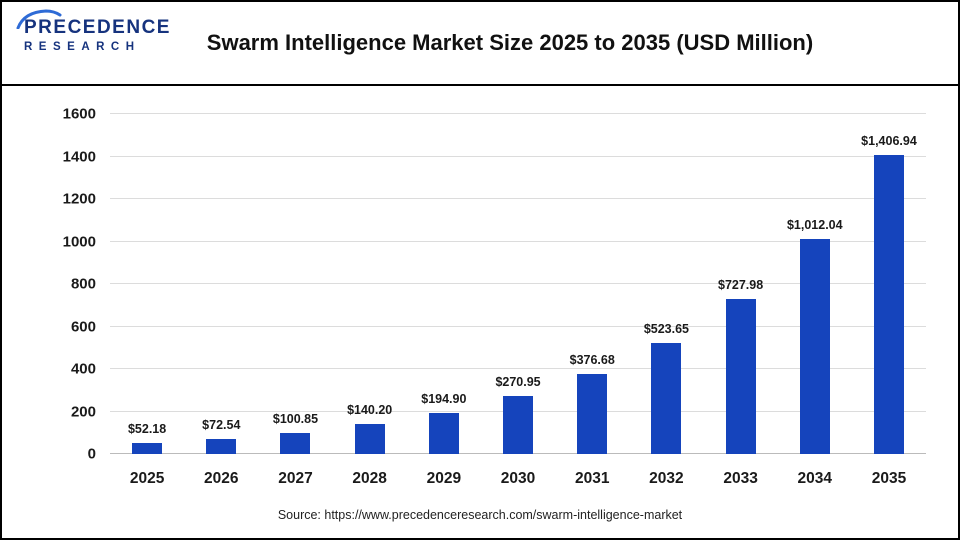 This screenshot has height=540, width=960. What do you see at coordinates (666, 478) in the screenshot?
I see `x-tick-label: 2032` at bounding box center [666, 478].